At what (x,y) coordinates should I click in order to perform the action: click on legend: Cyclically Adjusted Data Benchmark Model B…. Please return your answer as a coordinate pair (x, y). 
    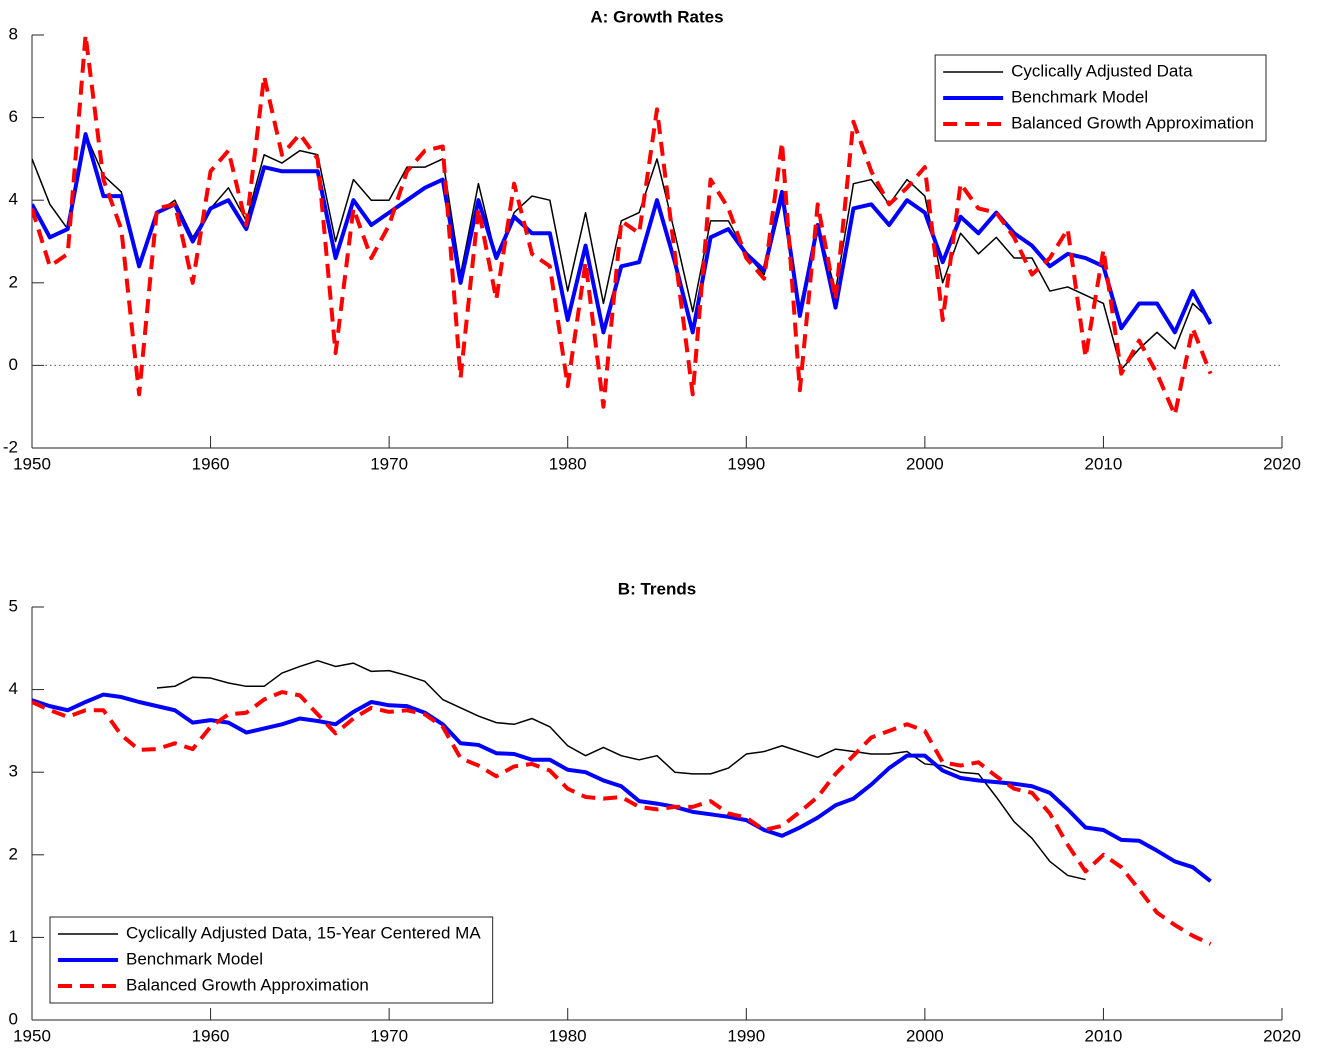
    Looking at the image, I should click on (1100, 98).